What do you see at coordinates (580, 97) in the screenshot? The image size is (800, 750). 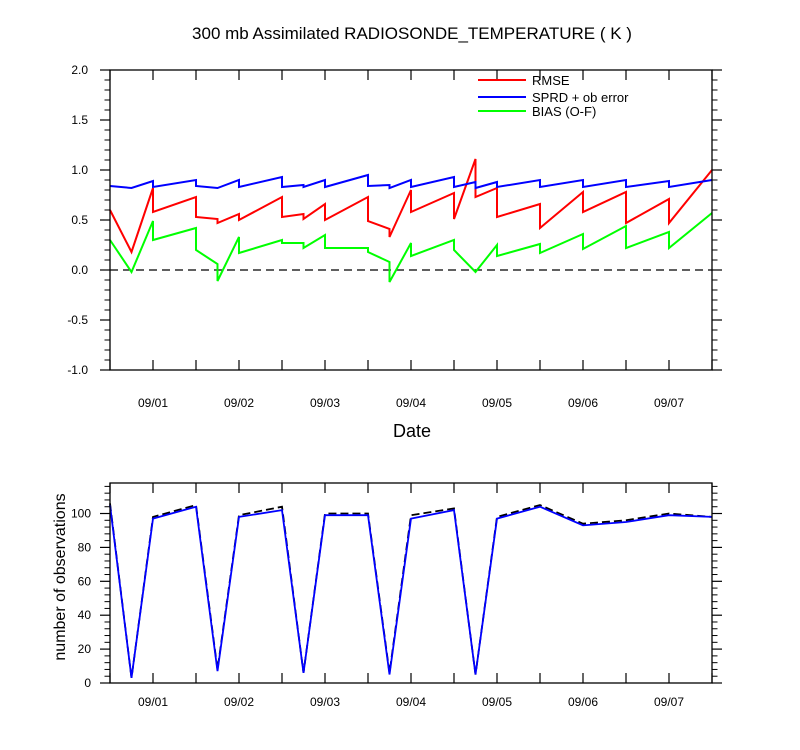 I see `legend-sprd-label: SPRD + ob error` at bounding box center [580, 97].